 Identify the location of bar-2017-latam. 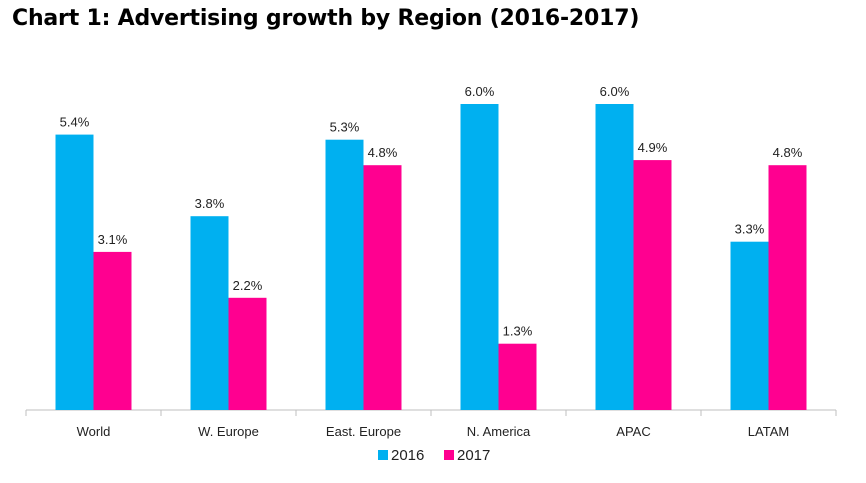
(787, 287).